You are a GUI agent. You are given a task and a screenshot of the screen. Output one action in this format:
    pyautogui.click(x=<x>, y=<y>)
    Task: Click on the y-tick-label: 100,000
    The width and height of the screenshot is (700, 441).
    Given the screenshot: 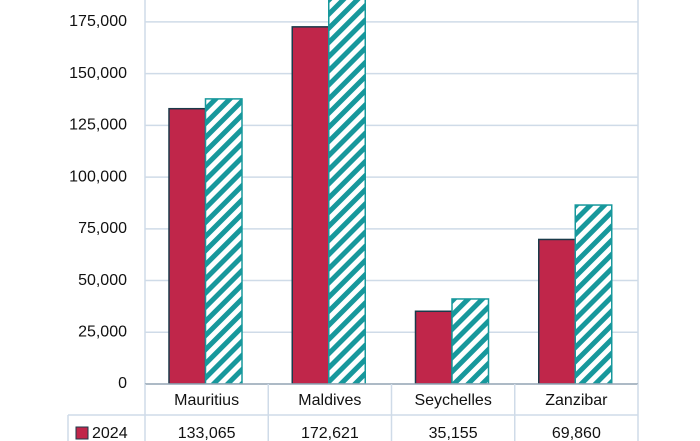 What is the action you would take?
    pyautogui.click(x=98, y=176)
    